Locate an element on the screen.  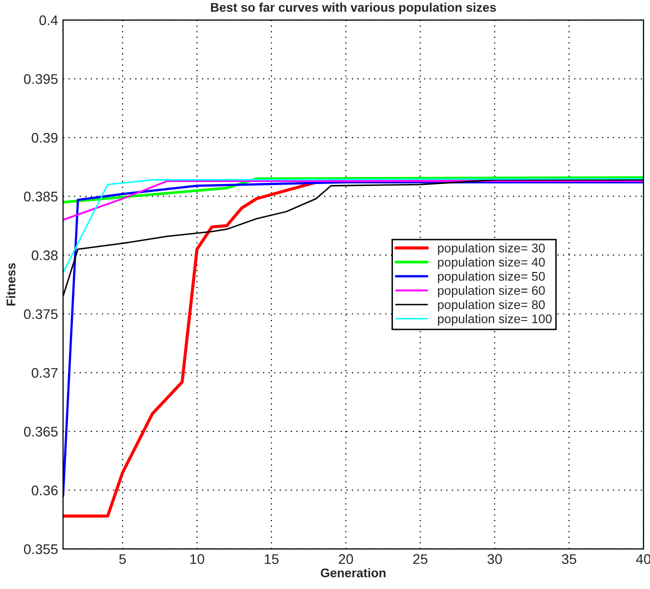
x-tick-label: 10 is located at coordinates (197, 559).